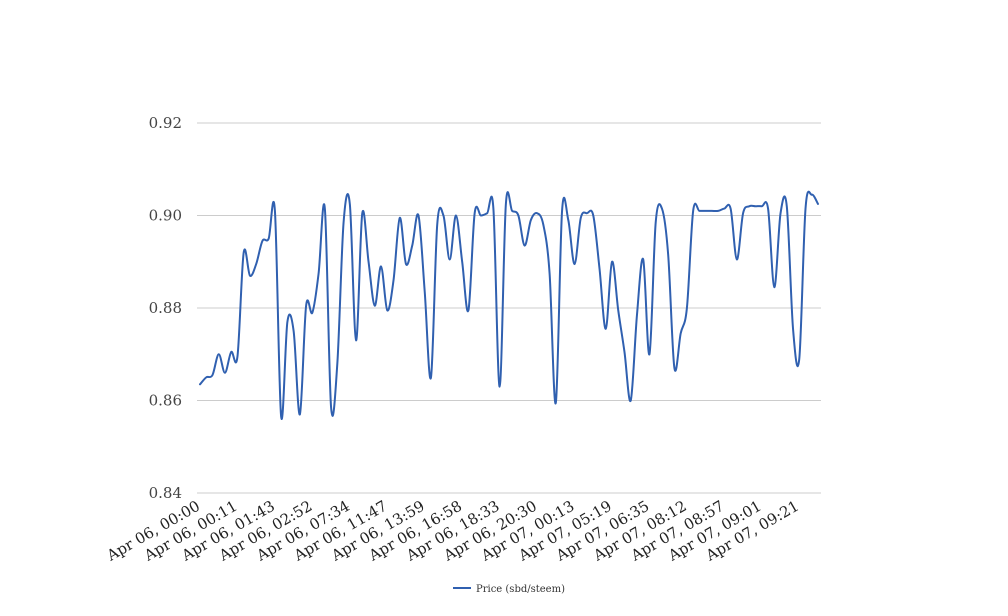  What do you see at coordinates (165, 123) in the screenshot?
I see `y-tick-label: 0.92` at bounding box center [165, 123].